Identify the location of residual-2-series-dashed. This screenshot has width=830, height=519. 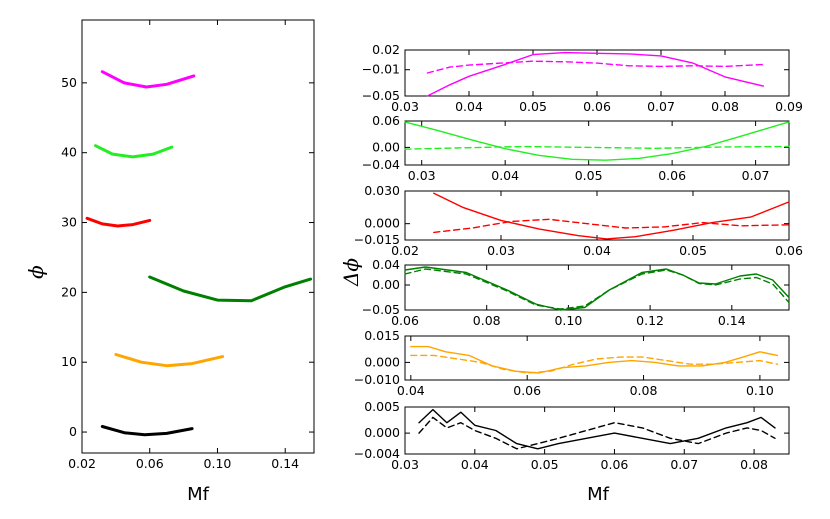
(597, 147).